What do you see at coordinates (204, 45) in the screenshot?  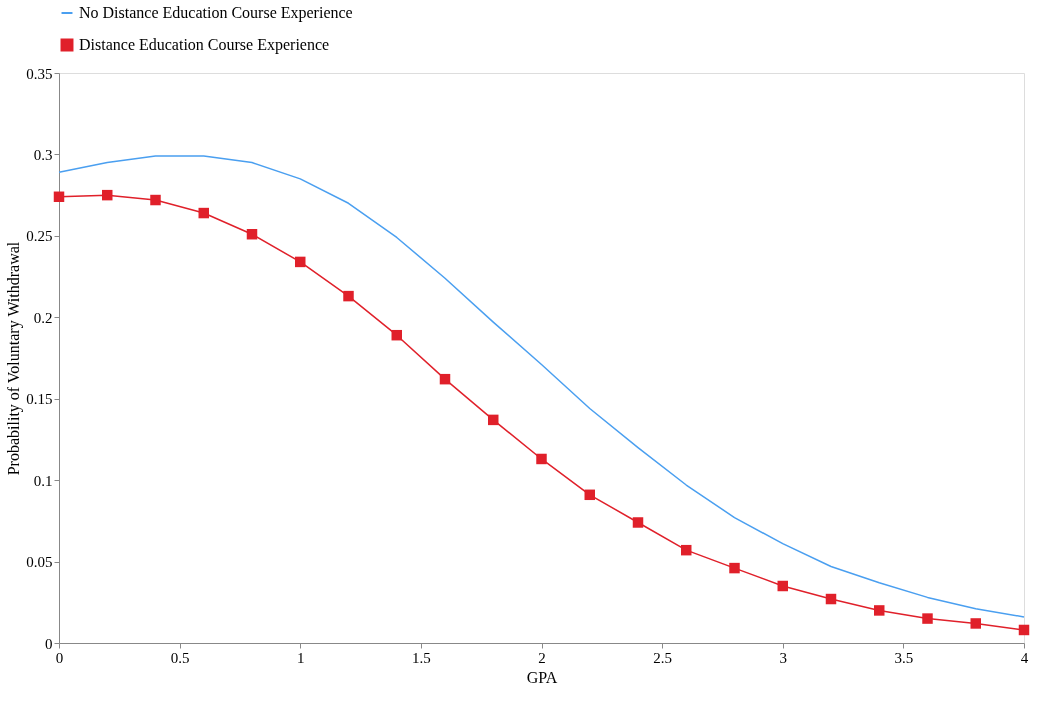 I see `legend-label: Distance Education Course Experience` at bounding box center [204, 45].